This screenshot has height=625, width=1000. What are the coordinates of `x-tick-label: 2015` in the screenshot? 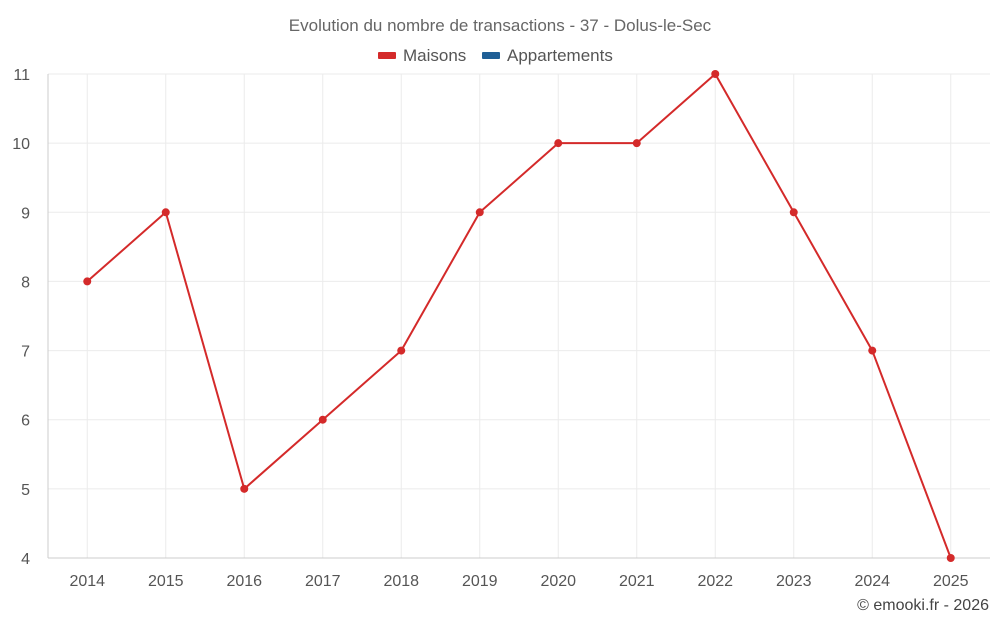 It's located at (166, 581).